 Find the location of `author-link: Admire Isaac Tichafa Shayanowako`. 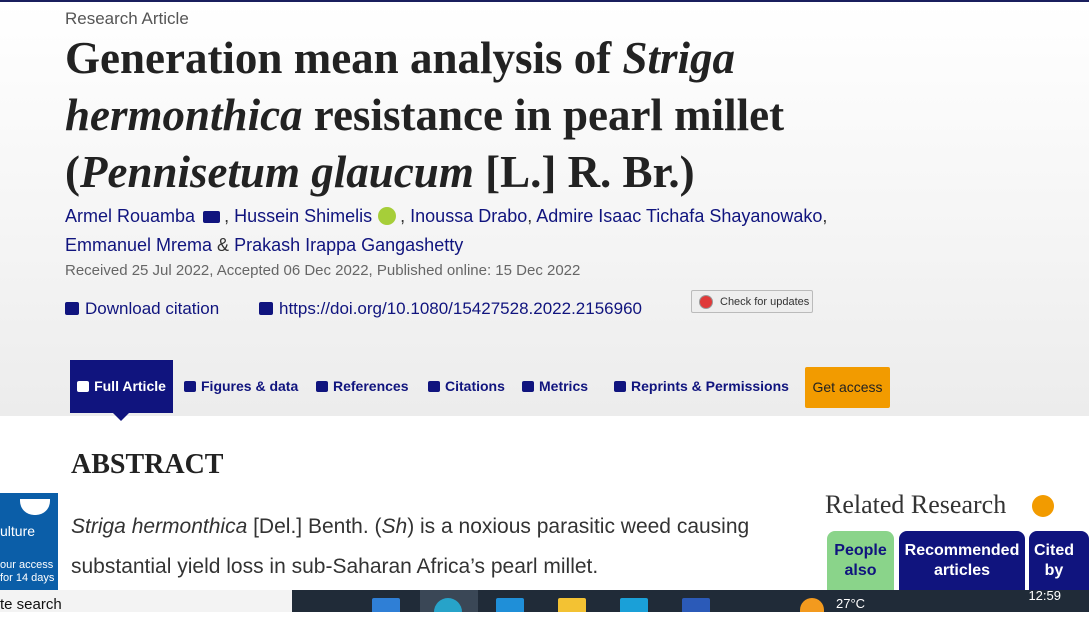

author-link: Admire Isaac Tichafa Shayanowako is located at coordinates (679, 216).